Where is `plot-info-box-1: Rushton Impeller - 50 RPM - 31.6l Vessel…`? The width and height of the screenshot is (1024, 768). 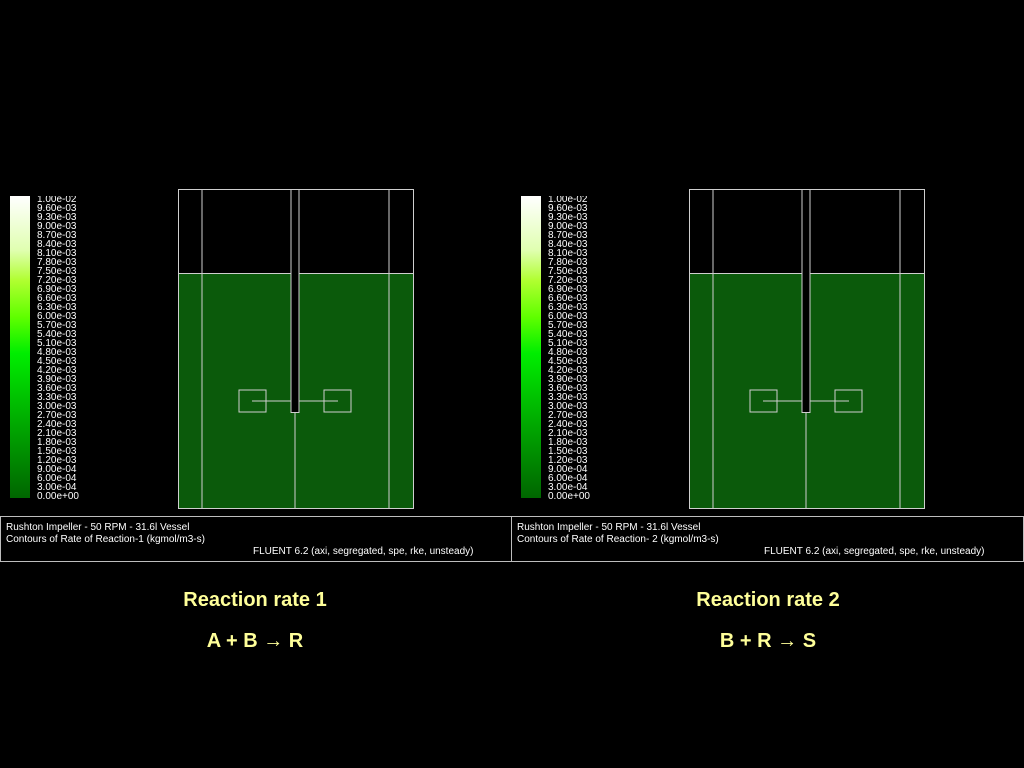 plot-info-box-1: Rushton Impeller - 50 RPM - 31.6l Vessel… is located at coordinates (256, 539).